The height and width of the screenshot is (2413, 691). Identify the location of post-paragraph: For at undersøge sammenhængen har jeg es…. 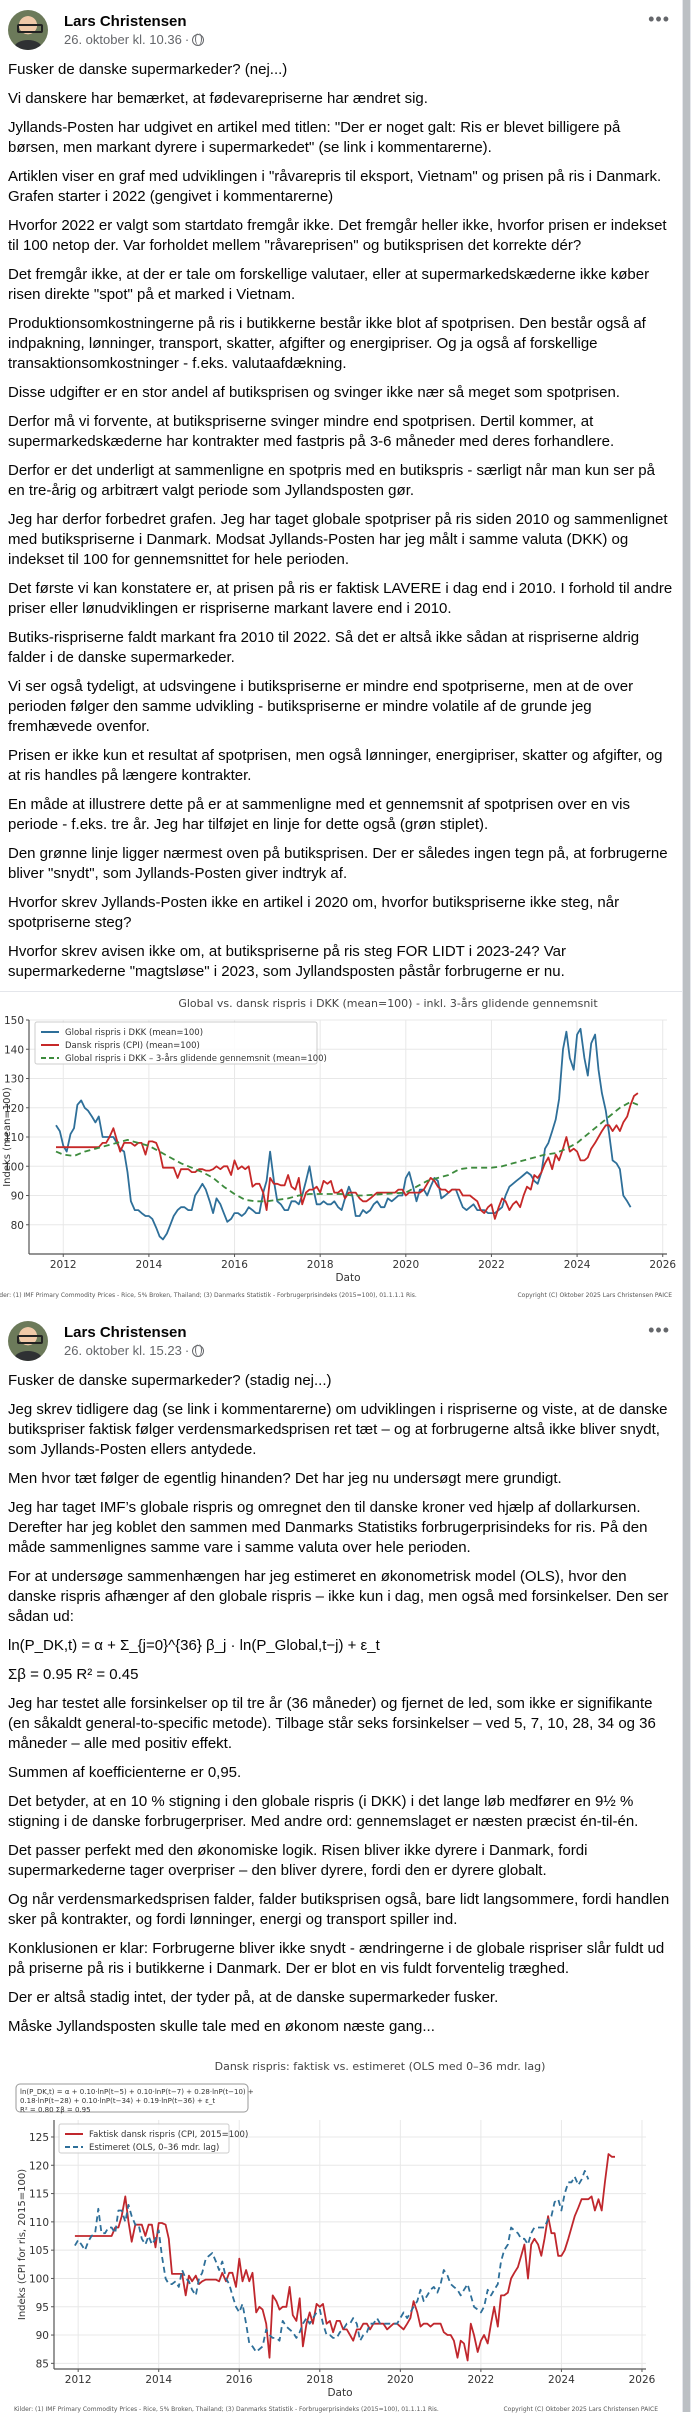
(338, 1596).